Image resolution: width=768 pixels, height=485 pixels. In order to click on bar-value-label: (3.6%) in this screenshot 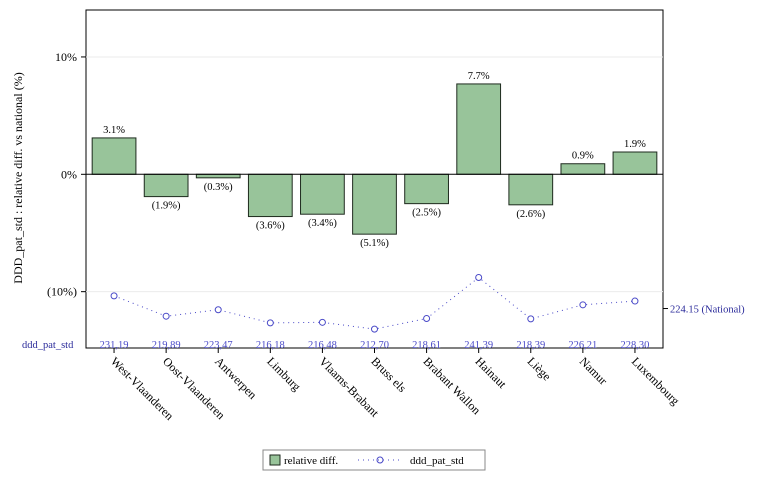, I will do `click(270, 226)`.